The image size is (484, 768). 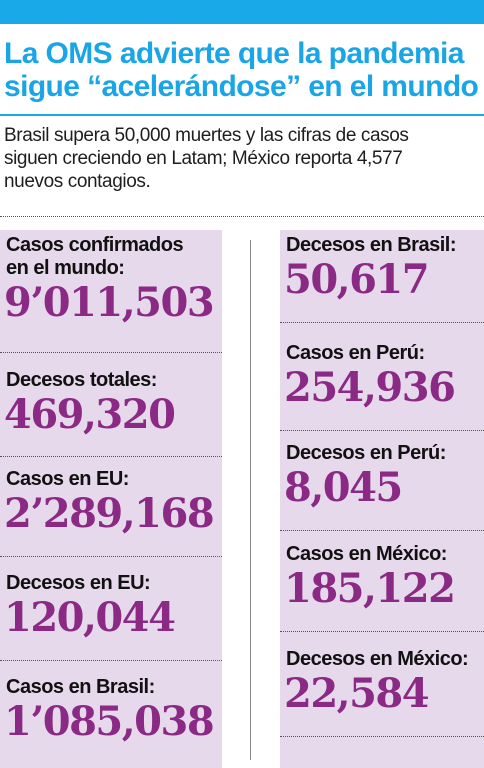 I want to click on stat-decesos-totales: Decesos totales: 469,320, so click(x=111, y=413).